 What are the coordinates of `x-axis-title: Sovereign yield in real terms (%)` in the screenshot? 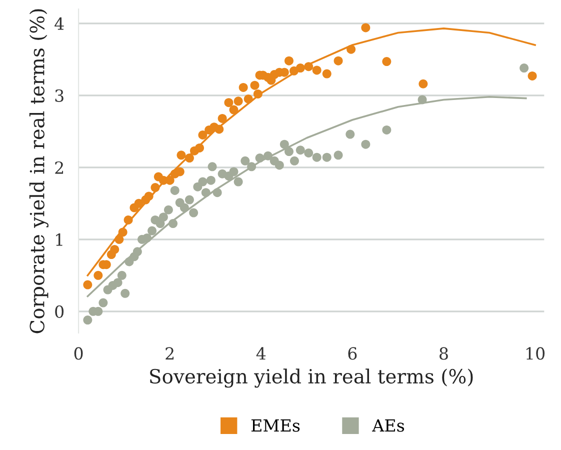 It's located at (311, 378).